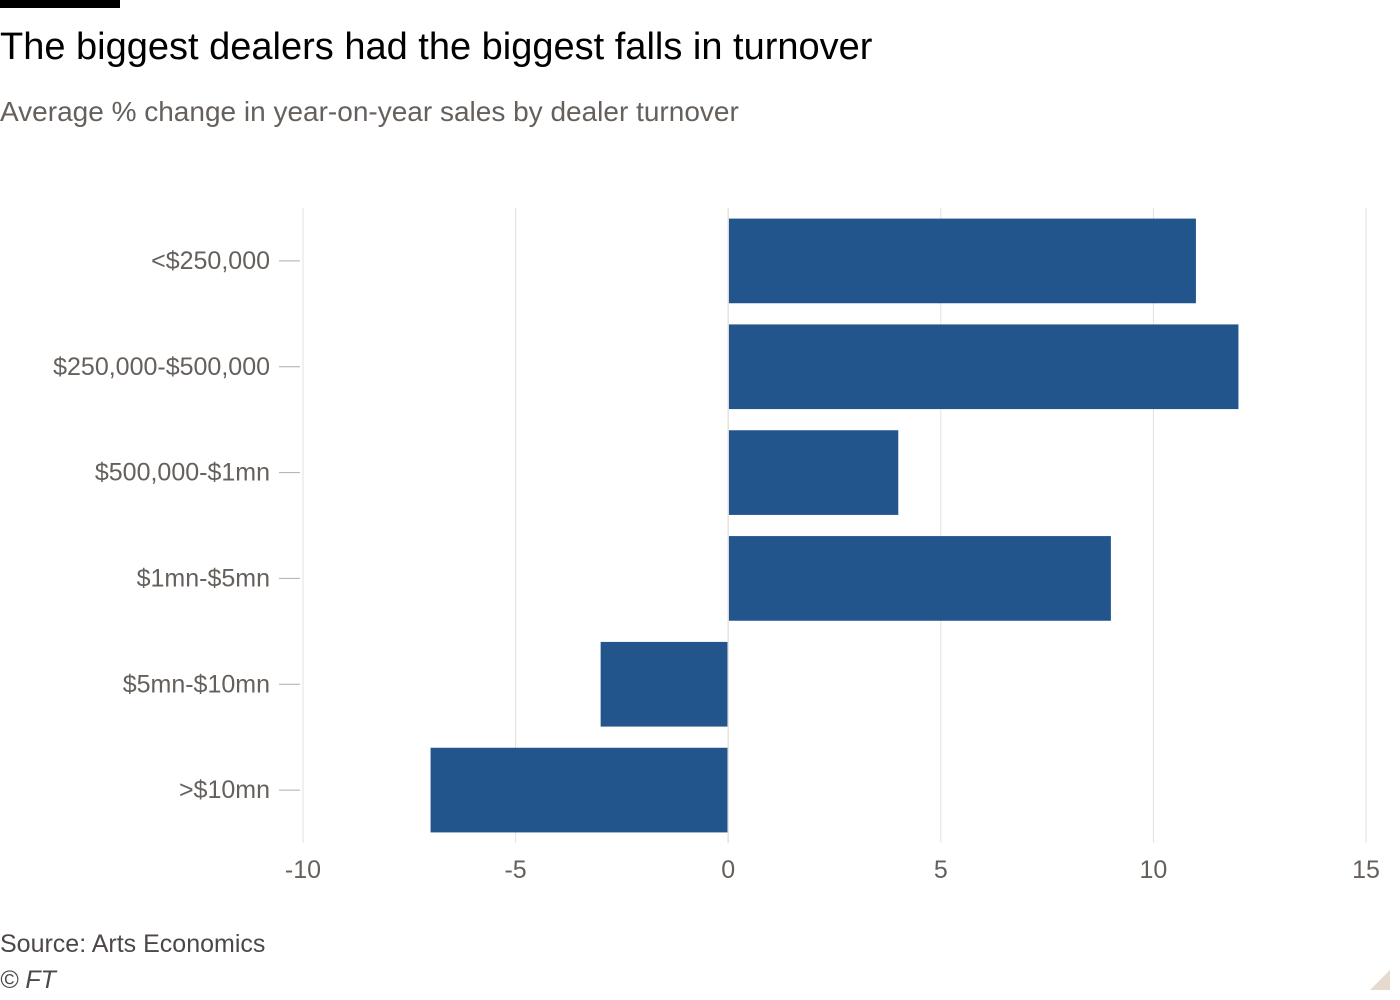 This screenshot has height=1000, width=1400. What do you see at coordinates (133, 944) in the screenshot?
I see `source-note: Source: Arts Economics` at bounding box center [133, 944].